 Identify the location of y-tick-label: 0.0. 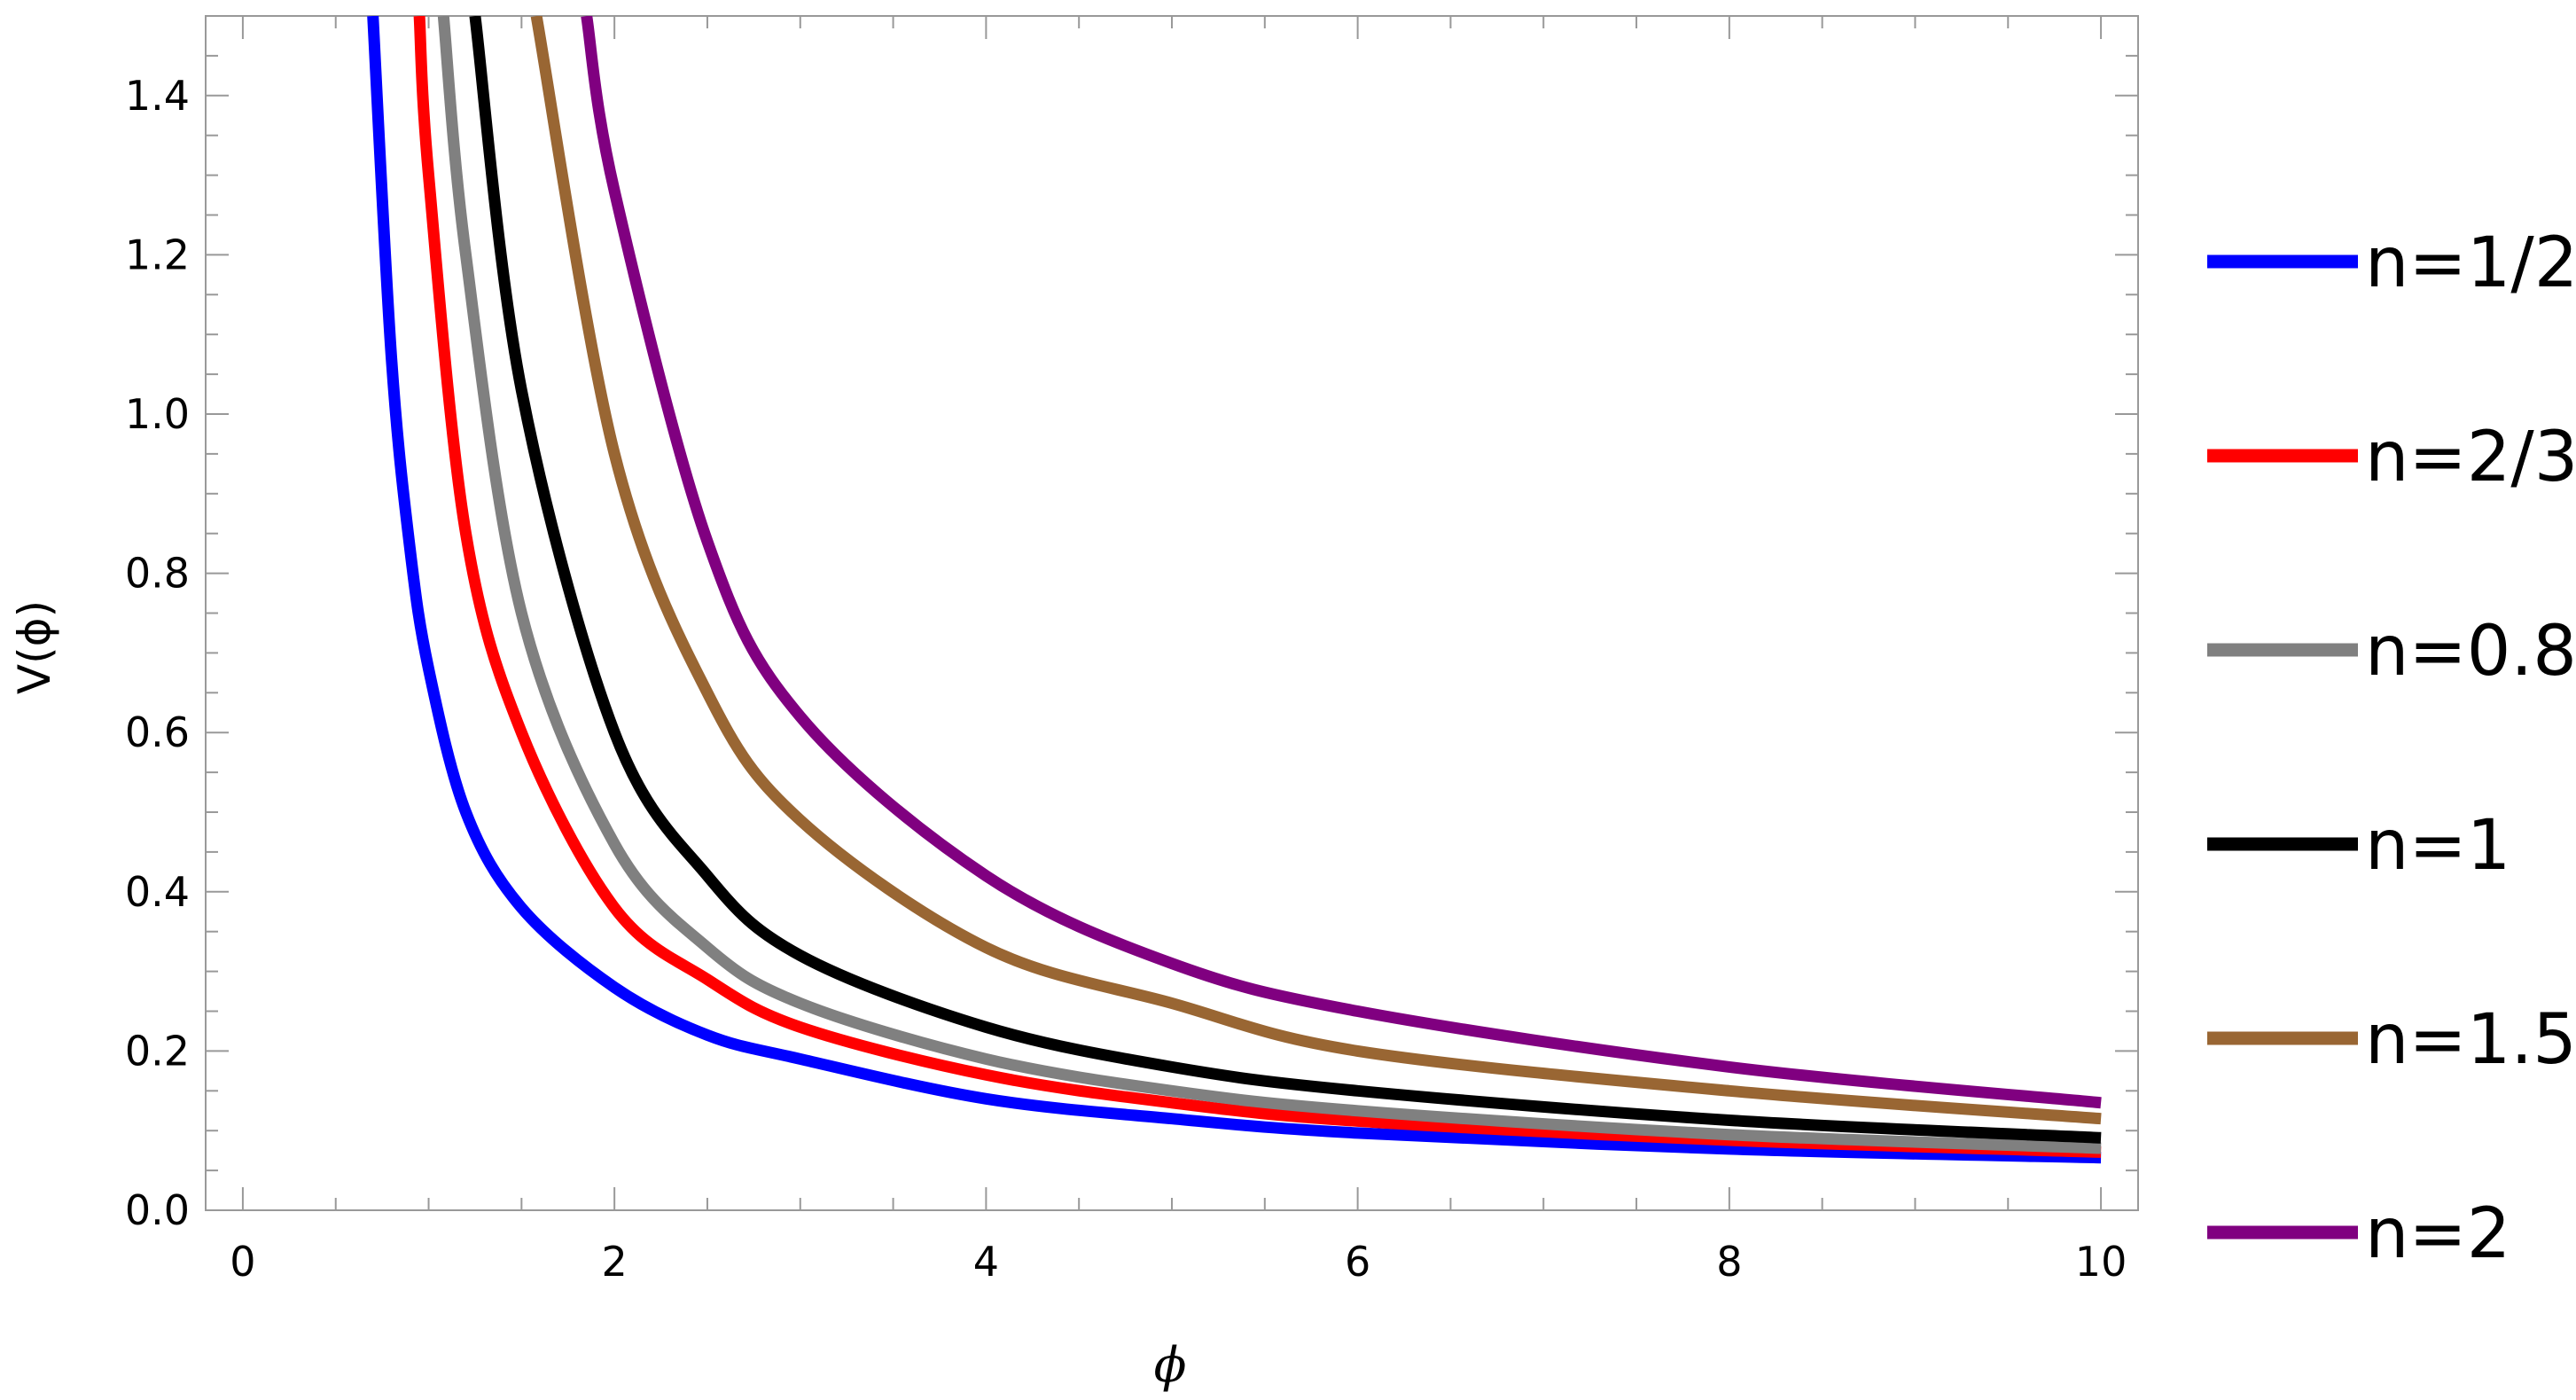
(157, 1210).